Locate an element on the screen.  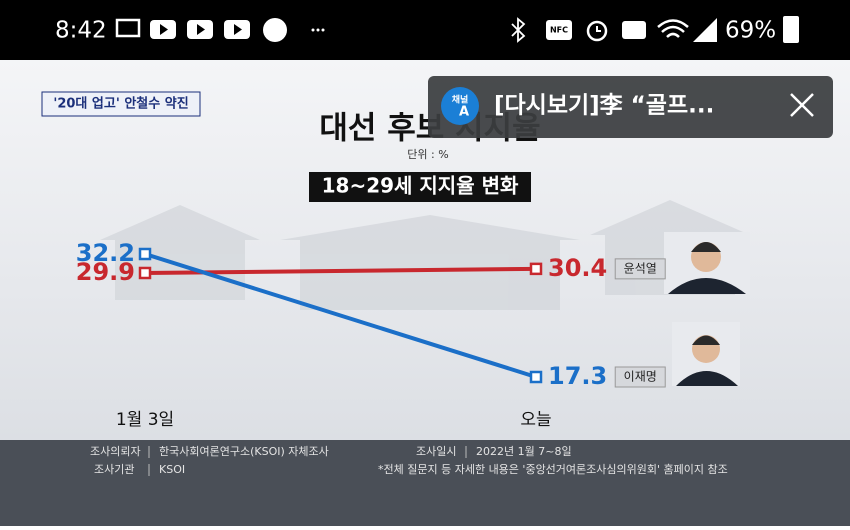
clock: 8:42 is located at coordinates (81, 31).